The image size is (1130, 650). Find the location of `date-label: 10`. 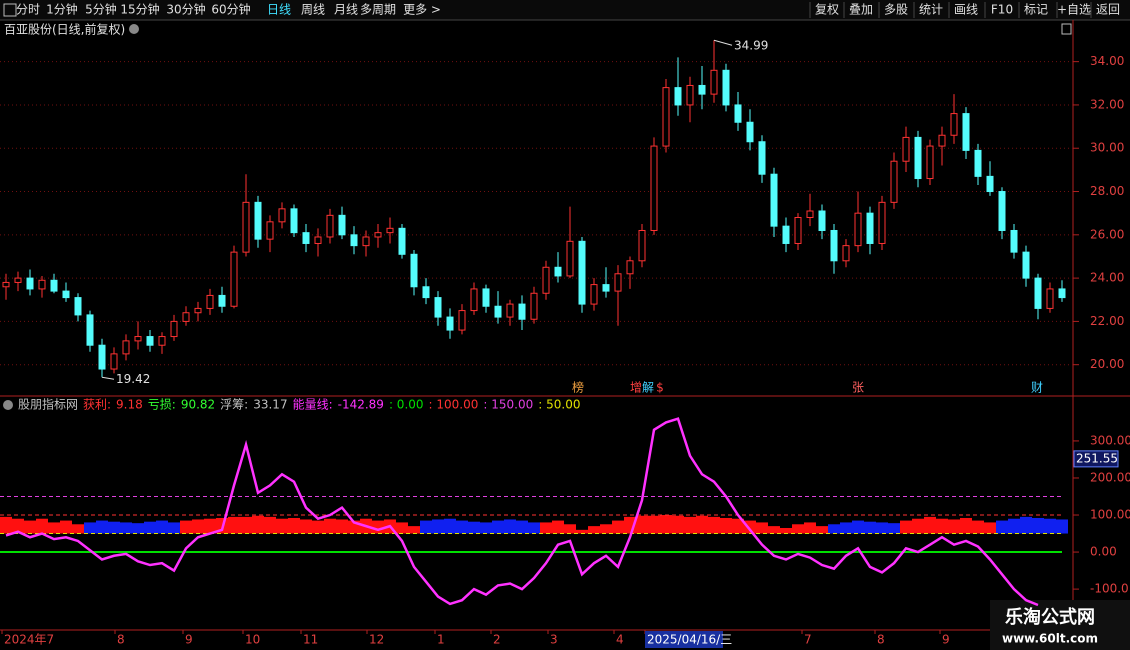

date-label: 10 is located at coordinates (252, 640).